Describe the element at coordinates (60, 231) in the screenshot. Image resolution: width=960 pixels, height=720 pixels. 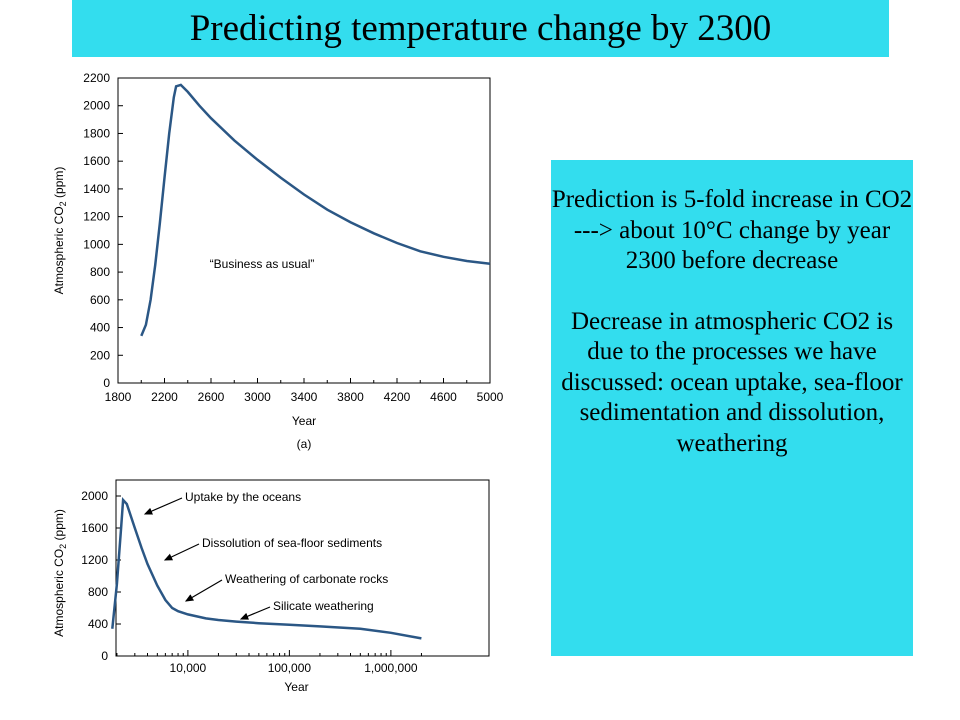
I see `y-axis-label-a: Atmospheric CO2 (ppm)` at that location.